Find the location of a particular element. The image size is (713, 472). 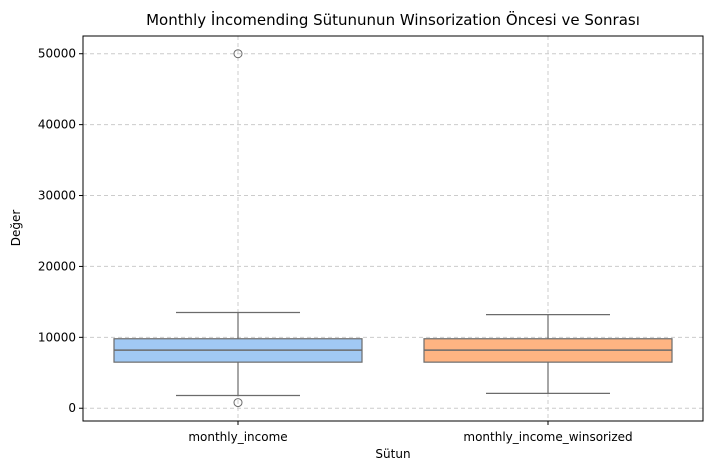

x-axis-label: Sütun is located at coordinates (392, 454).